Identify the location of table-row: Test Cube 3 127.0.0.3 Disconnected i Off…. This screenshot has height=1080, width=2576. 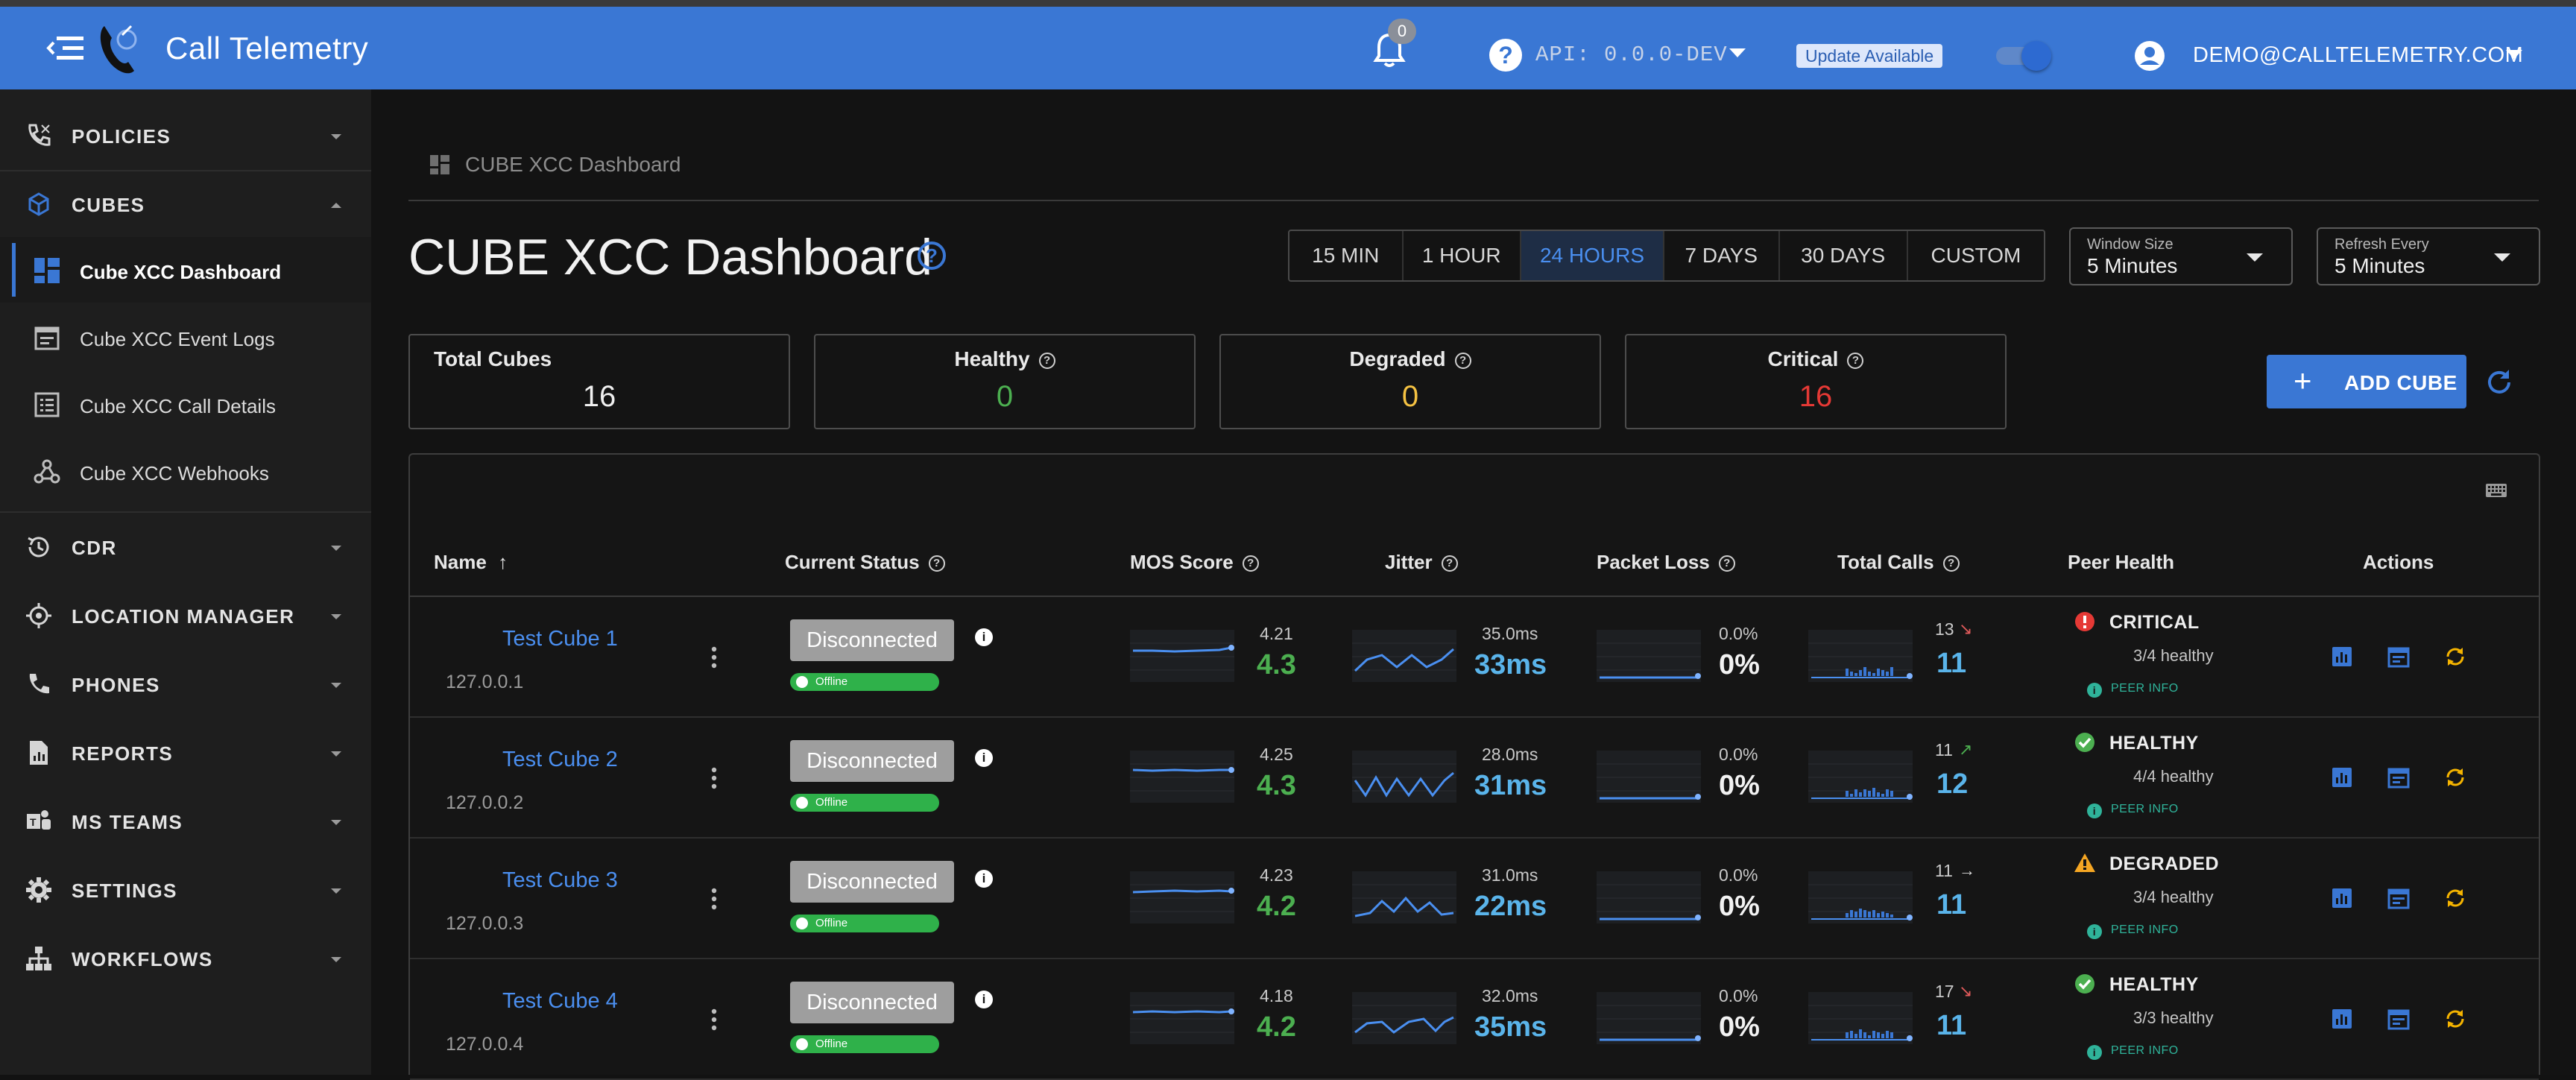
(1474, 899).